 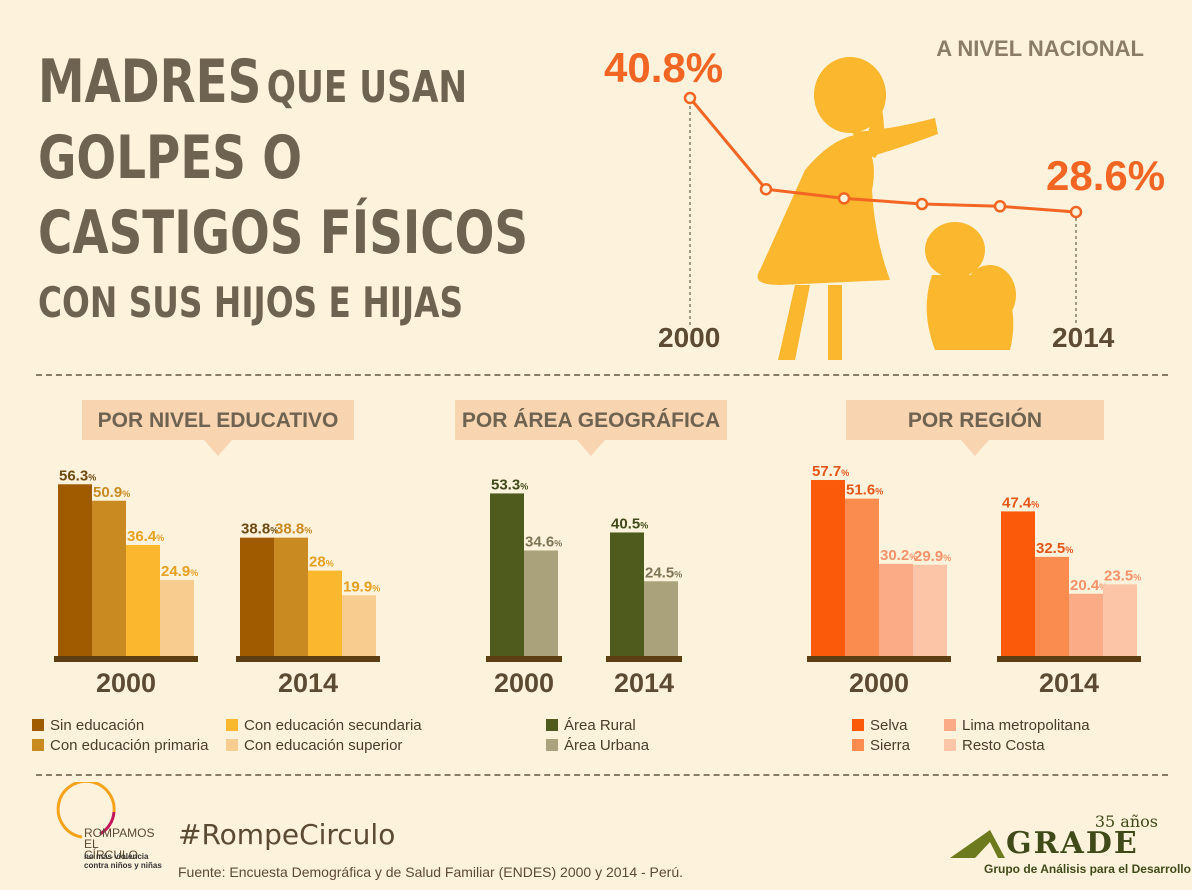 What do you see at coordinates (86, 810) in the screenshot?
I see `rompamos-logo-icon` at bounding box center [86, 810].